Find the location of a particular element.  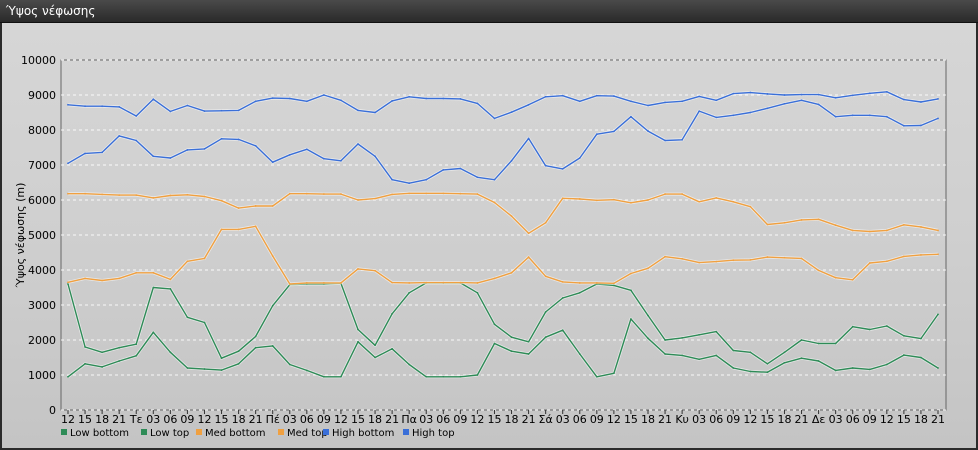

y-axis-label: Ύψος νέφωσης (m) is located at coordinates (20, 236).